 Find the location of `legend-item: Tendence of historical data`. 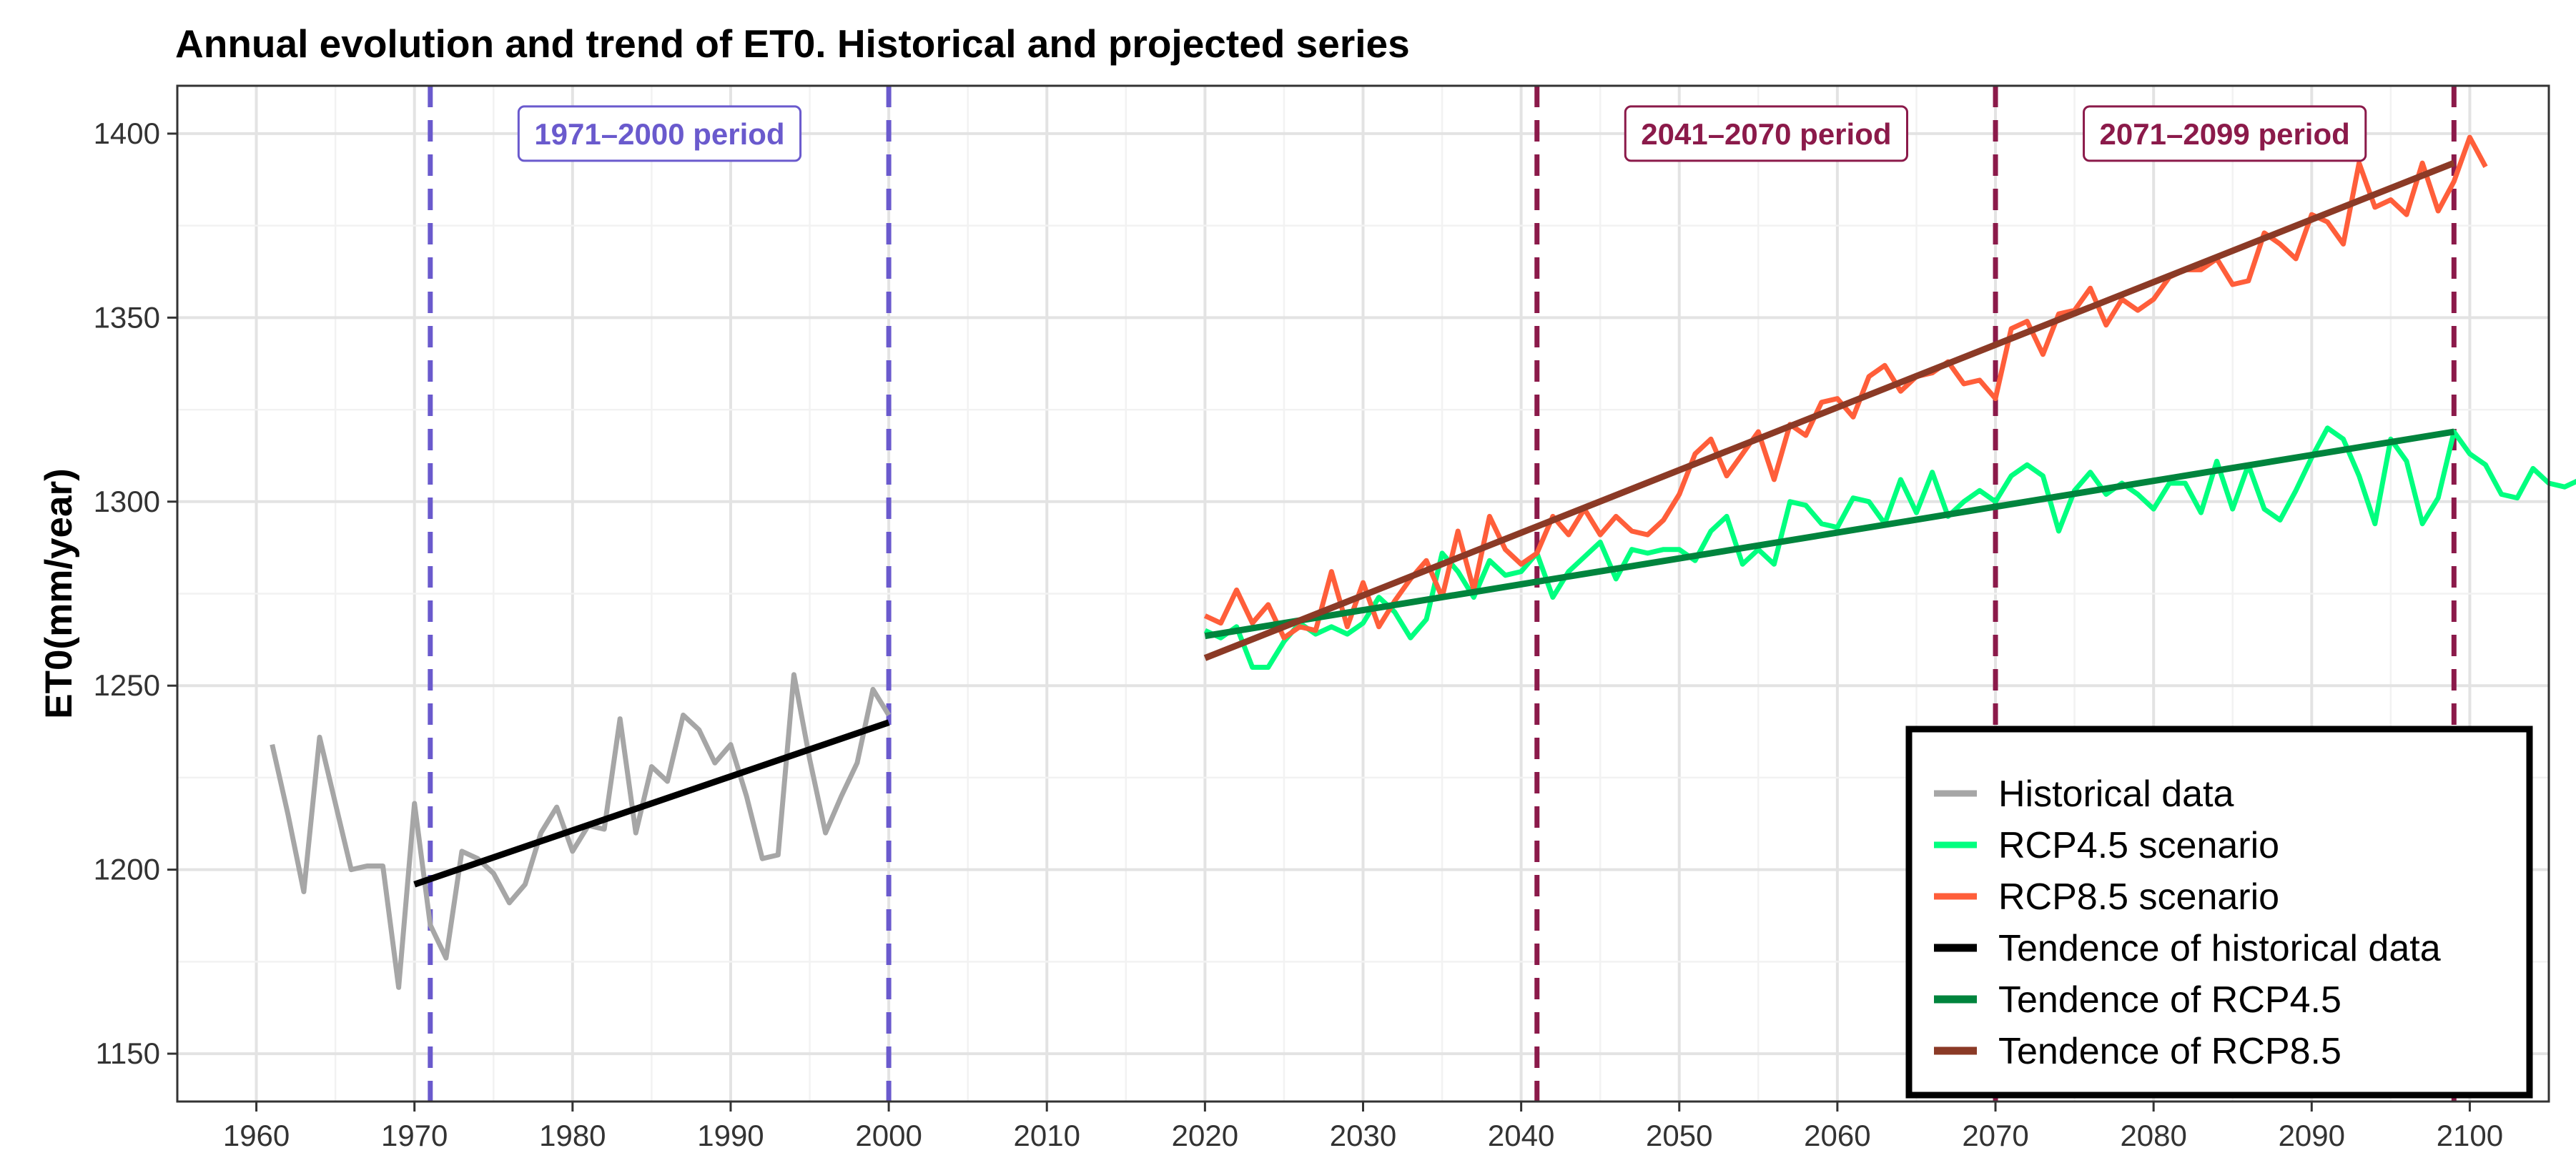

legend-item: Tendence of historical data is located at coordinates (2187, 948).